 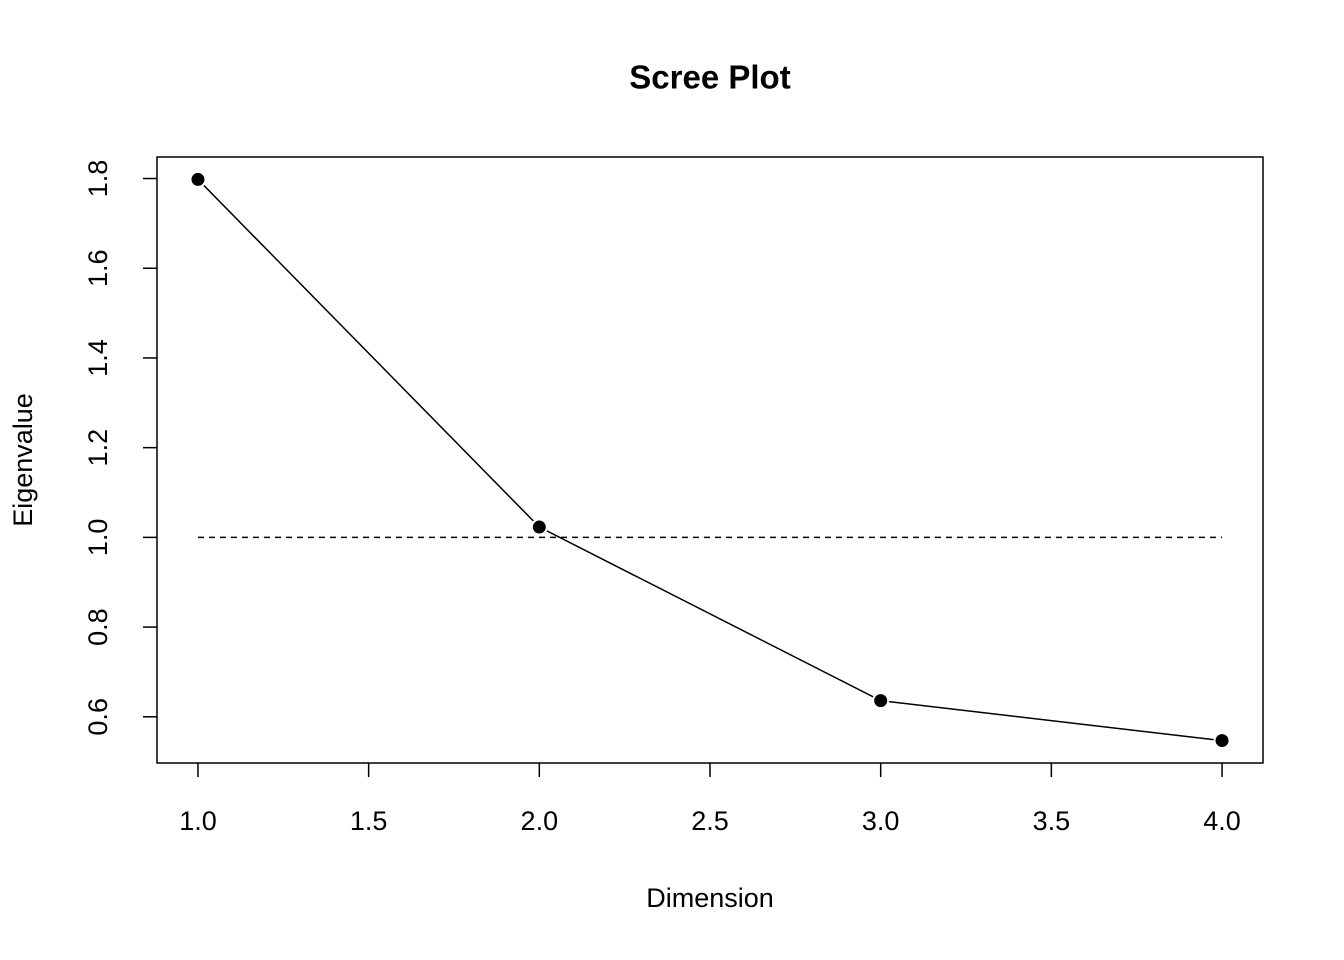 What do you see at coordinates (23, 460) in the screenshot?
I see `y-axis-label: Eigenvalue` at bounding box center [23, 460].